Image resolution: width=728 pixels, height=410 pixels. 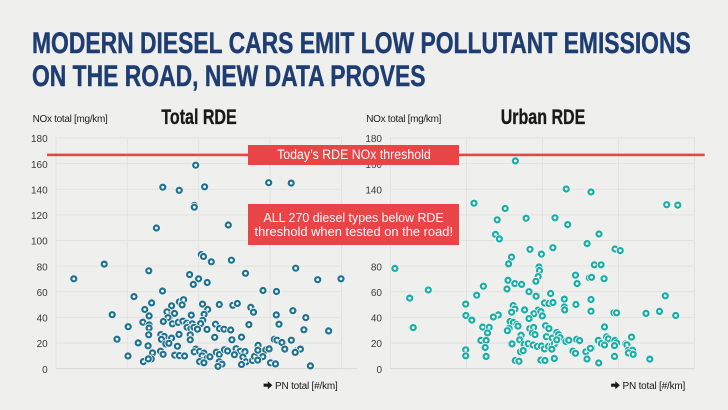 What do you see at coordinates (39, 242) in the screenshot?
I see `svg-text: 100` at bounding box center [39, 242].